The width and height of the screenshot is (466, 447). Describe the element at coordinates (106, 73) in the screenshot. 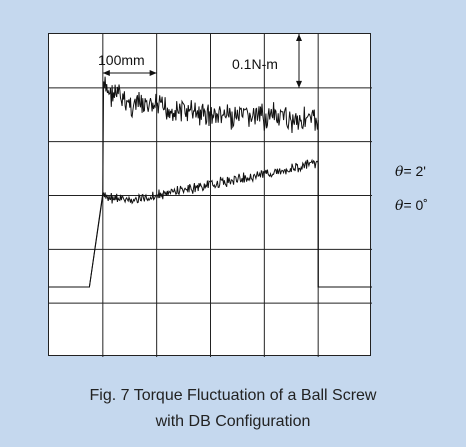

I see `x-arrow-head-left` at that location.